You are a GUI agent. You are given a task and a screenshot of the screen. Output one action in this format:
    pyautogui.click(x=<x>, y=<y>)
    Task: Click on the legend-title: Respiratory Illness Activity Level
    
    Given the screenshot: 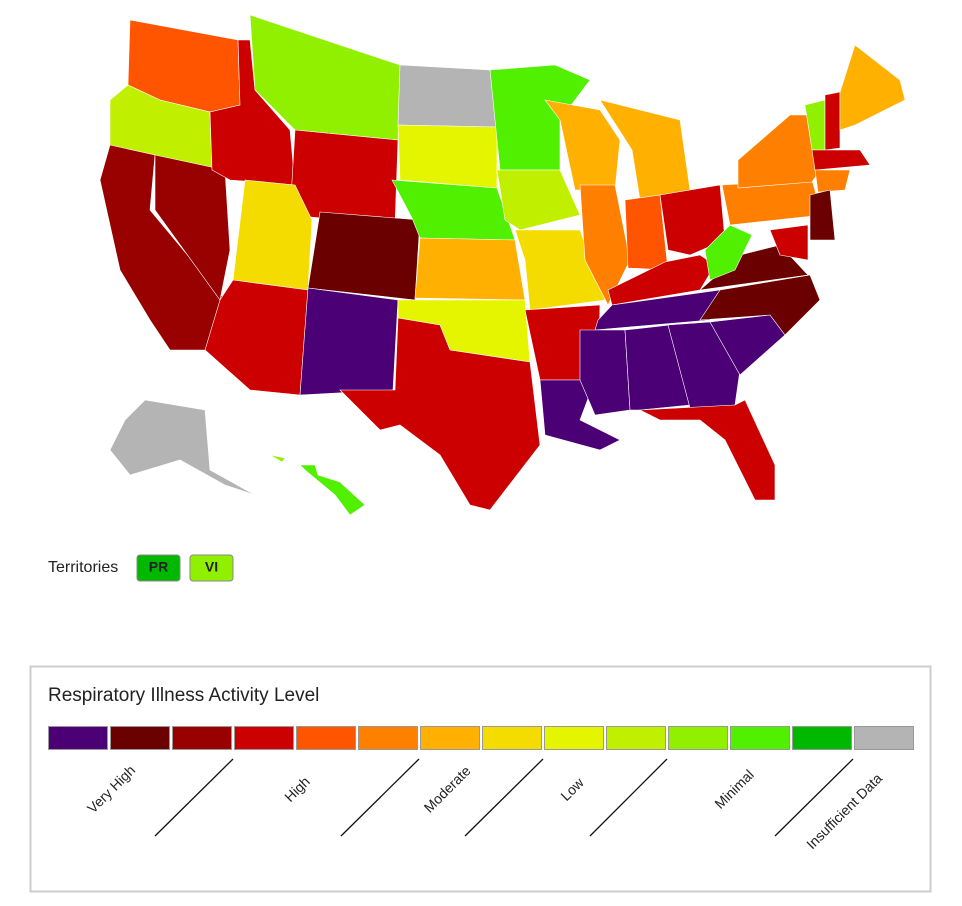 What is the action you would take?
    pyautogui.click(x=183, y=695)
    